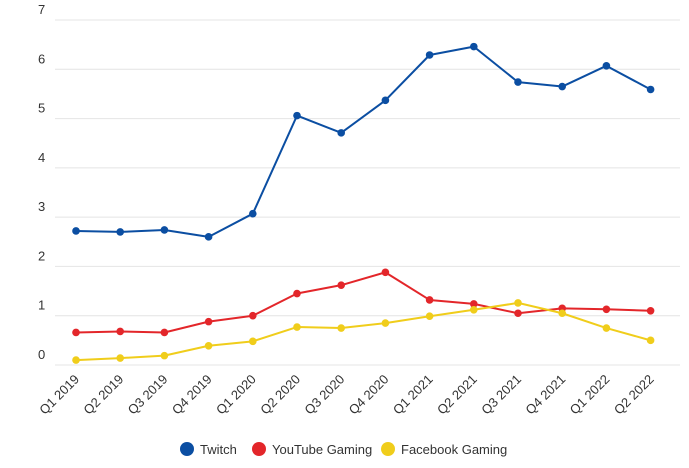 Image resolution: width=689 pixels, height=468 pixels. Describe the element at coordinates (41, 58) in the screenshot. I see `y-tick-label: 6` at that location.